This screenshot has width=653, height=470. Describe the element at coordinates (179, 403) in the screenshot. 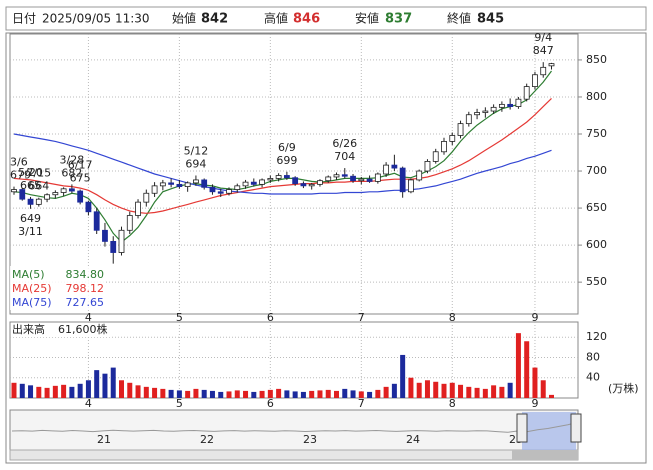

I see `x-tick-label: 5` at that location.